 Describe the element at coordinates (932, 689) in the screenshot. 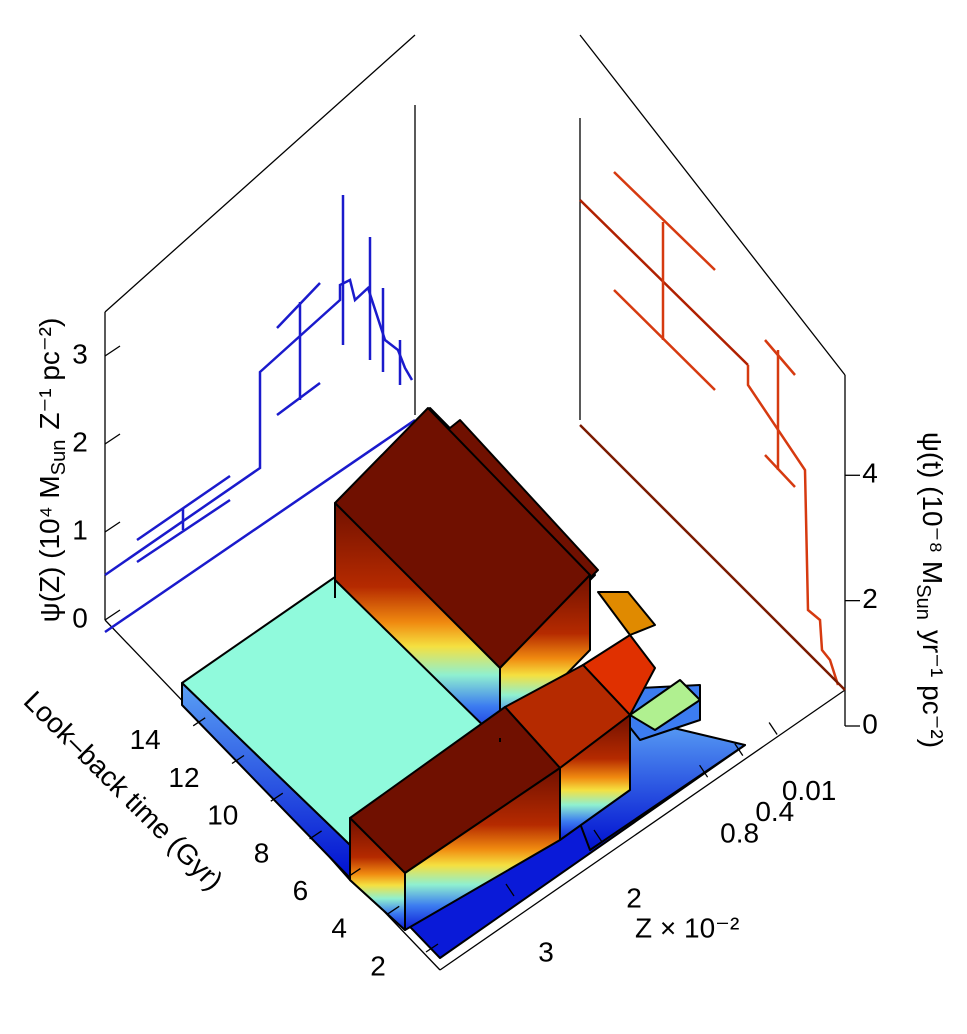

I see `y2-title-rest: yr⁻¹ pc⁻²)` at that location.